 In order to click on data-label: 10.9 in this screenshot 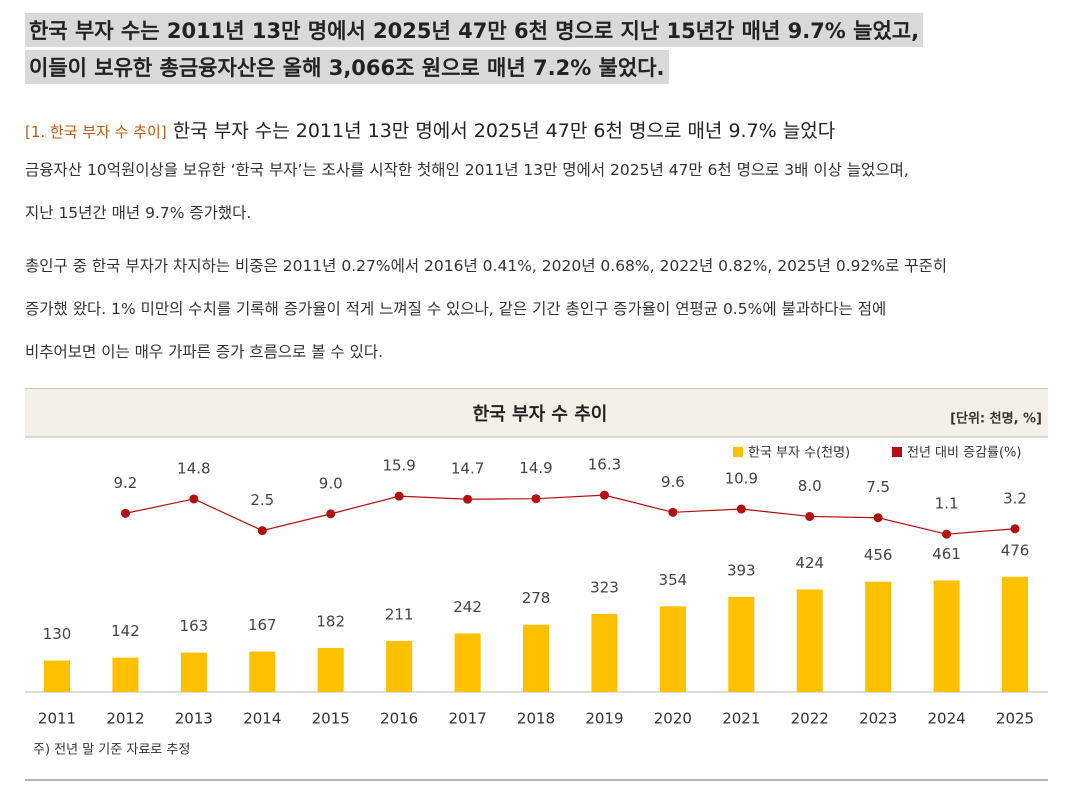, I will do `click(741, 478)`.